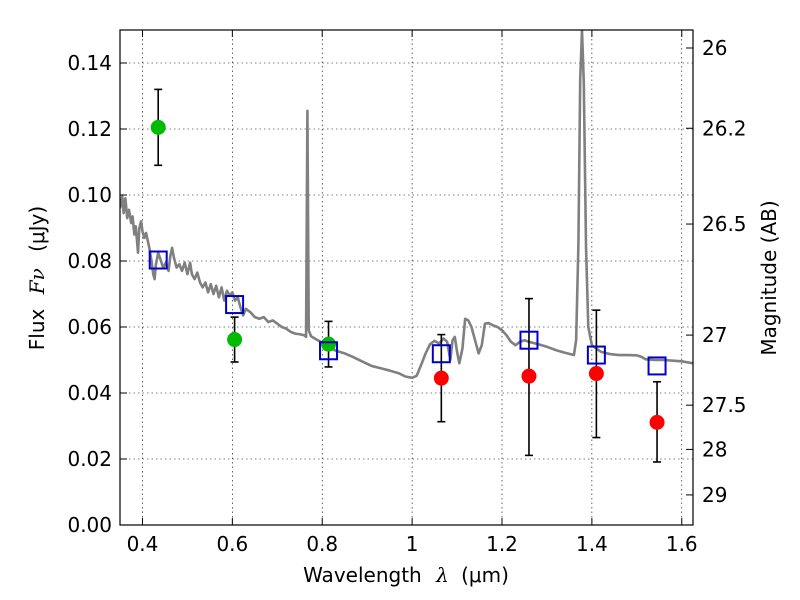  Describe the element at coordinates (89, 261) in the screenshot. I see `y-tick-label: 0.08` at that location.